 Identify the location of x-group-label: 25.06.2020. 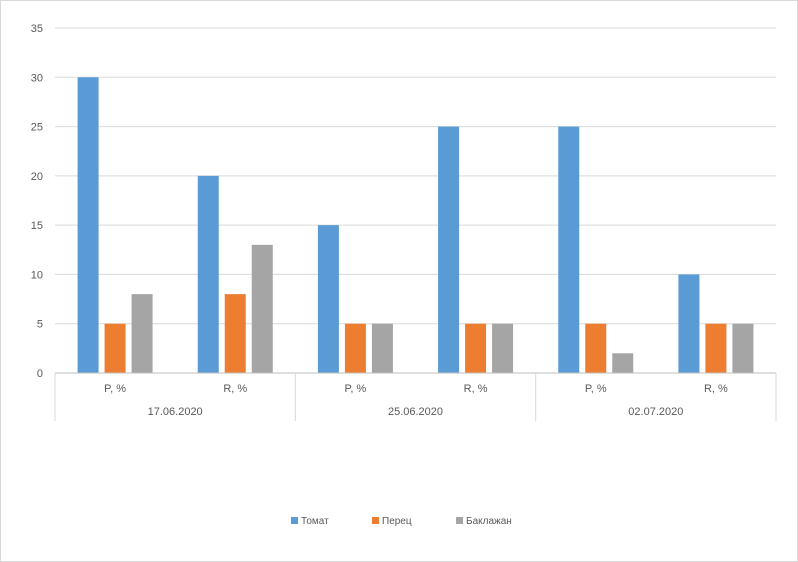
(415, 412).